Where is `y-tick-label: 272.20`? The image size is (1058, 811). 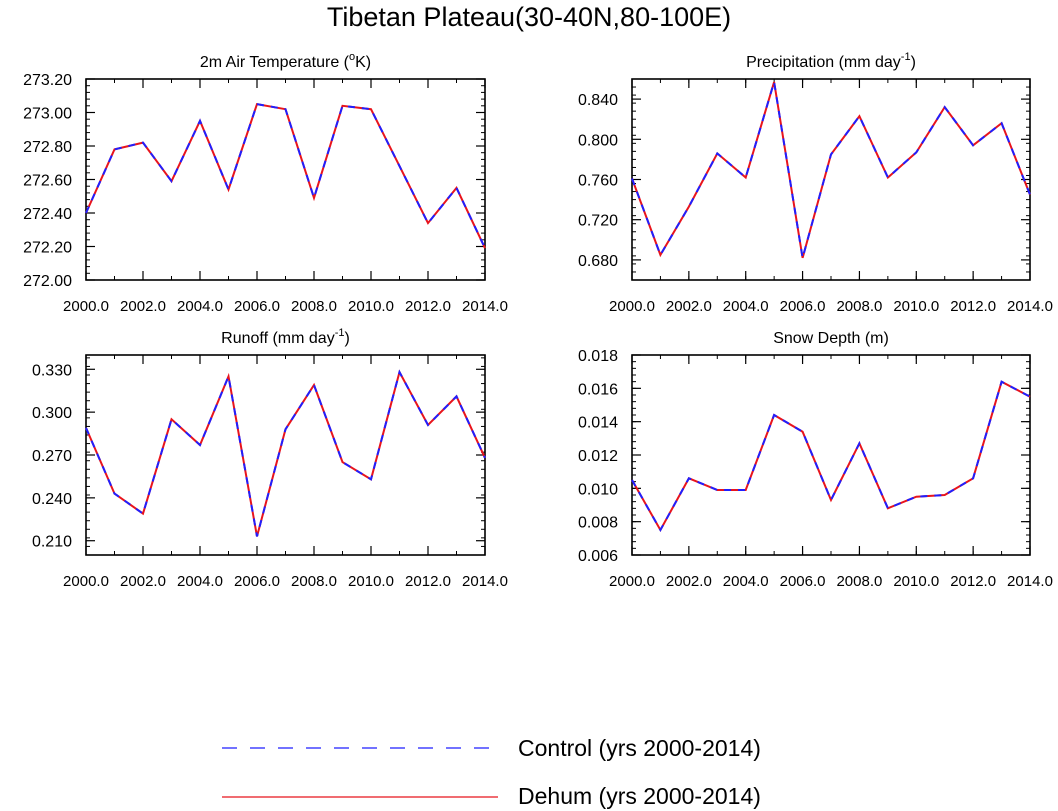 y-tick-label: 272.20 is located at coordinates (47, 248).